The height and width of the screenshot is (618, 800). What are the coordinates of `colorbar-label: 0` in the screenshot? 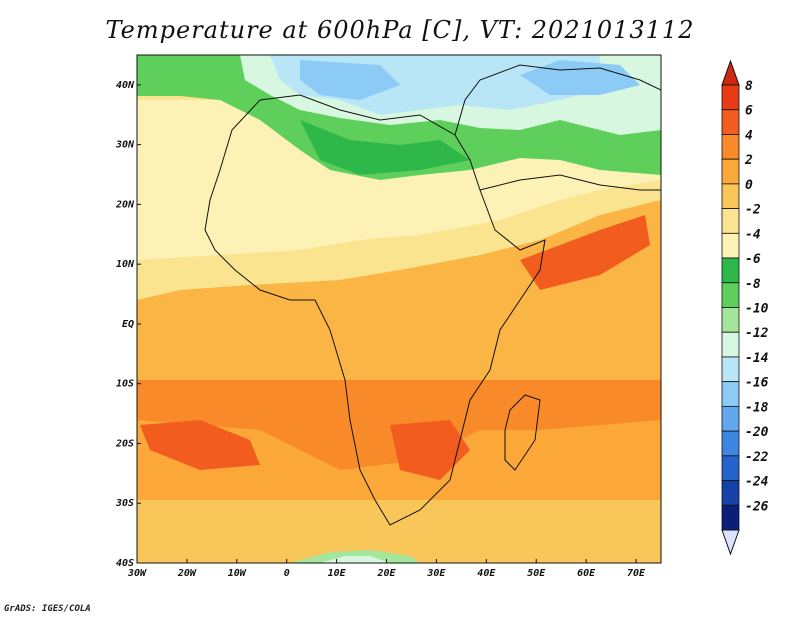 It's located at (749, 185).